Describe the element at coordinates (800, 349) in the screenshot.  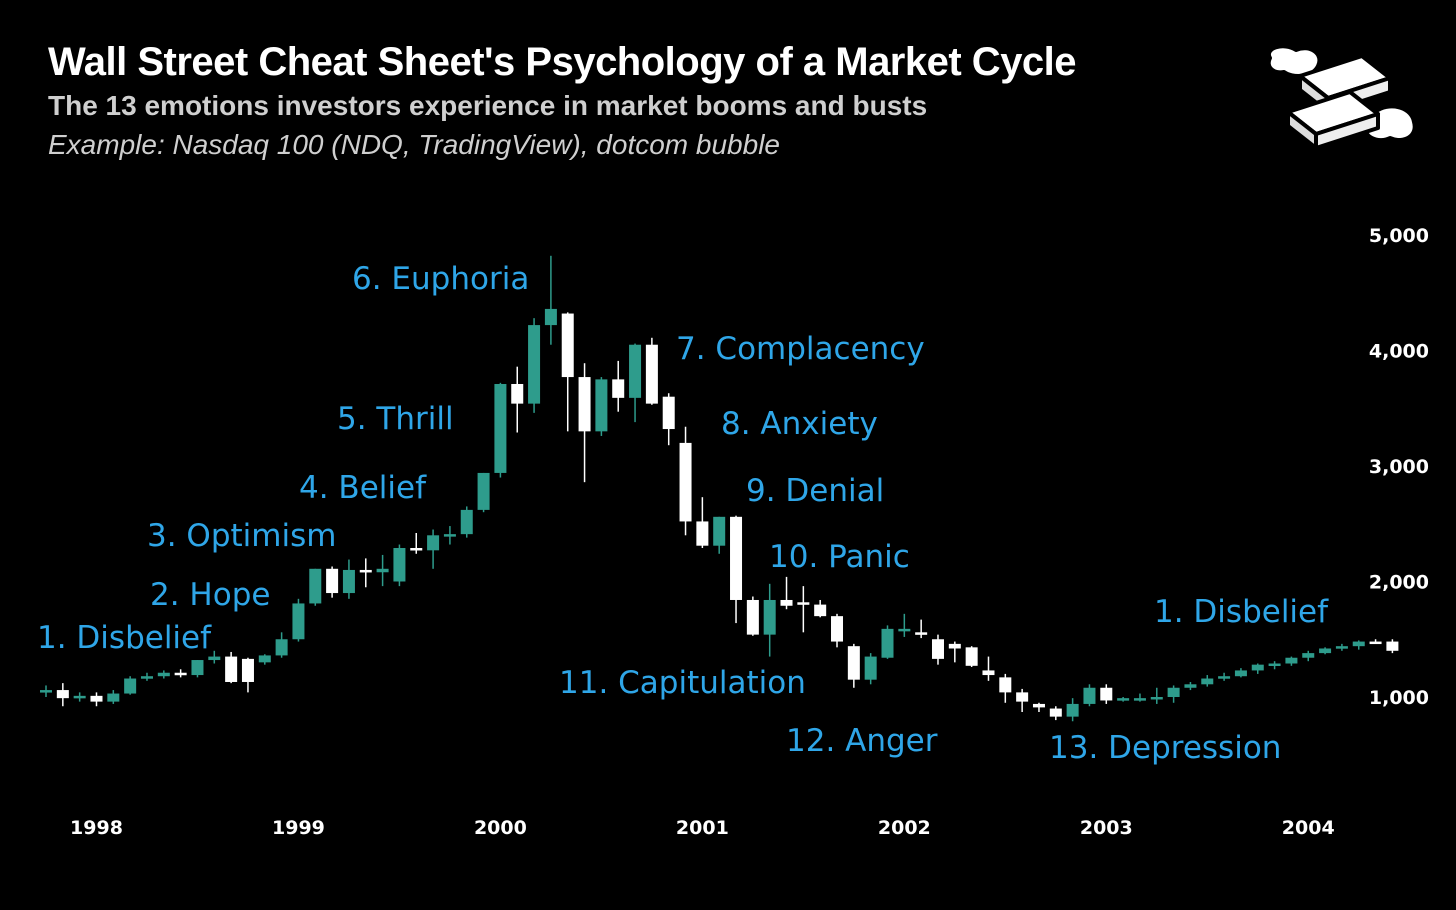
I see `annotation-complacency: 7. Complacency` at that location.